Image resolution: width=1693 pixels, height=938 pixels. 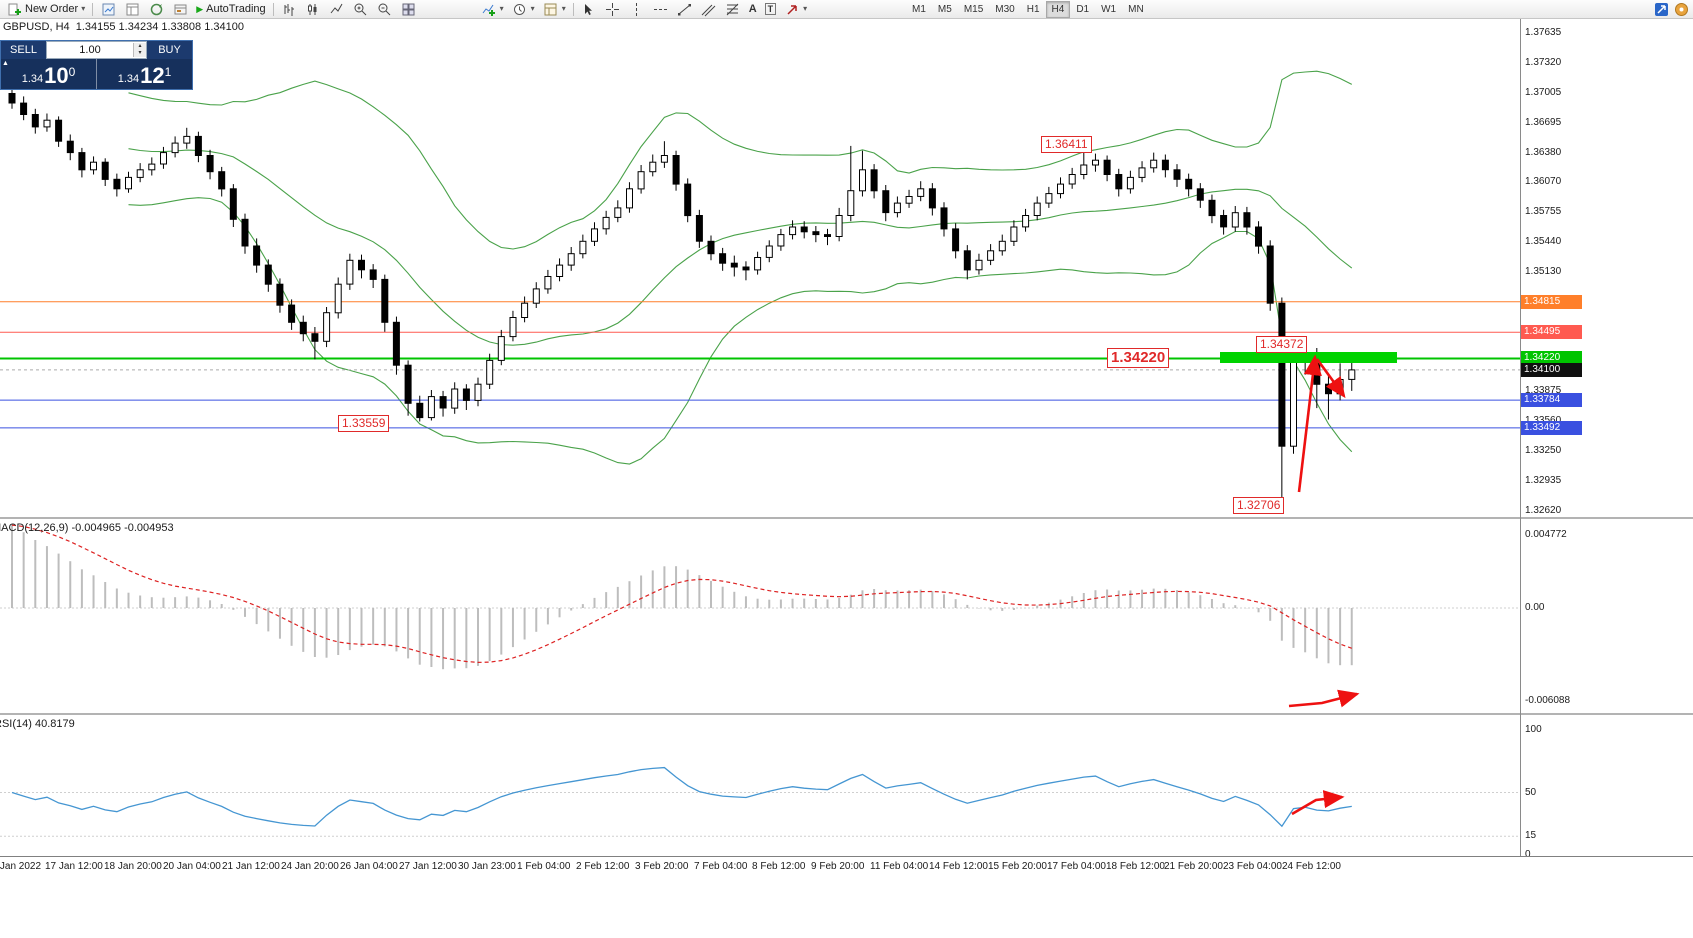 What do you see at coordinates (1083, 9) in the screenshot?
I see `timeframe-d1: D1` at bounding box center [1083, 9].